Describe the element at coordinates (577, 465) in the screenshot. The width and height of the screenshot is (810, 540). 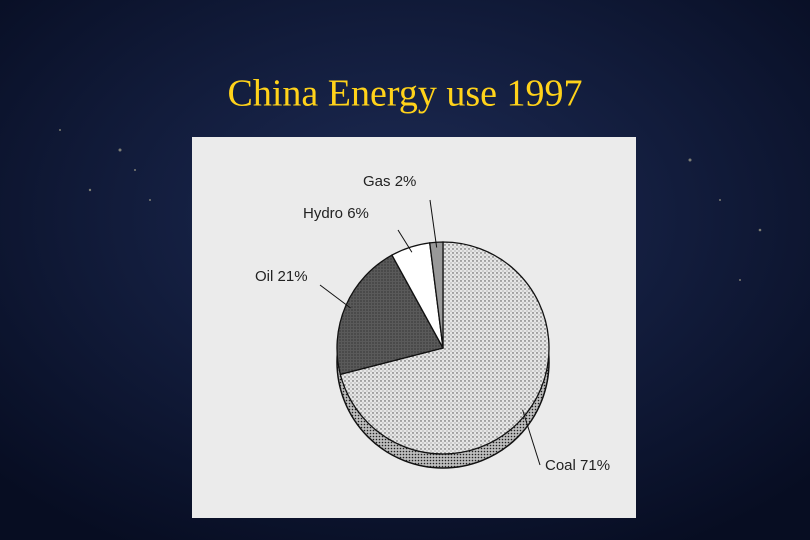
I see `slice-label: Coal 71%` at that location.